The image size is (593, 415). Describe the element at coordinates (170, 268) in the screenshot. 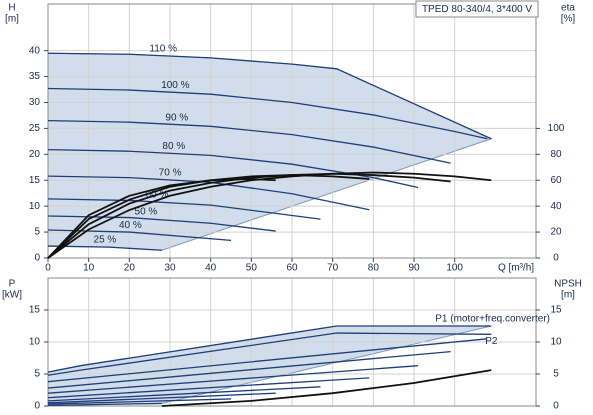

I see `x-tick-label: 30` at that location.